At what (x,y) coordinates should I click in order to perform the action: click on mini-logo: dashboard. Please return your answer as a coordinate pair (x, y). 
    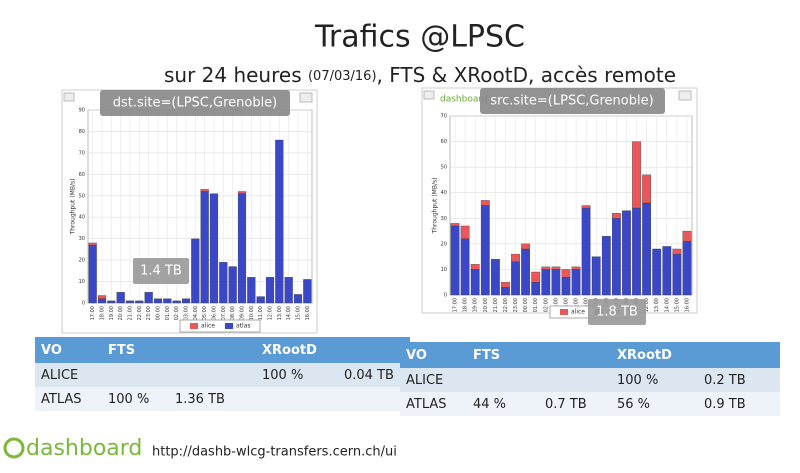
    Looking at the image, I should click on (464, 100).